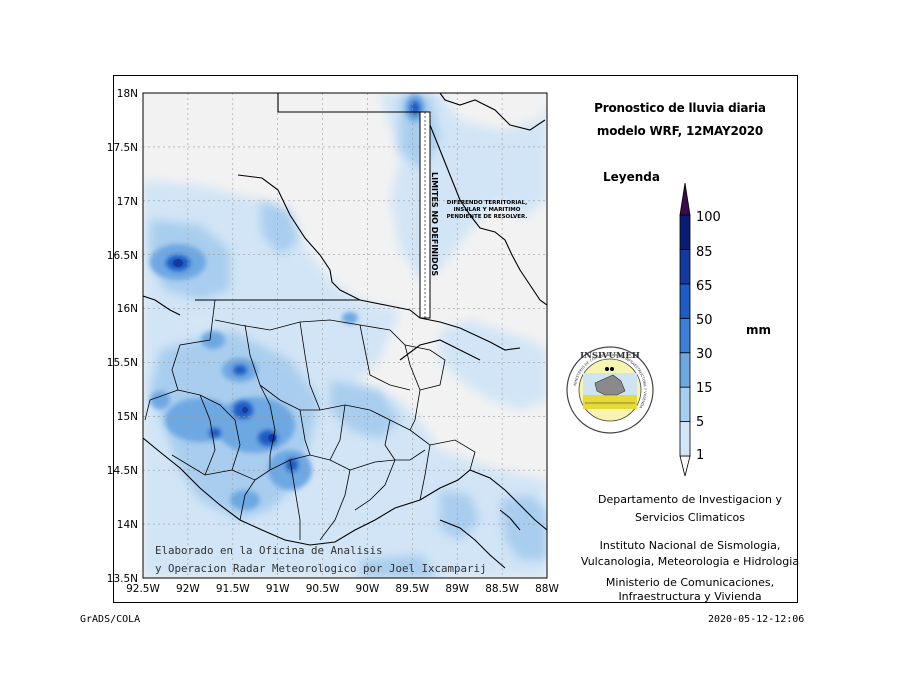 The width and height of the screenshot is (900, 675). I want to click on credit-min-1: Ministerio de Comunicaciones,, so click(690, 582).